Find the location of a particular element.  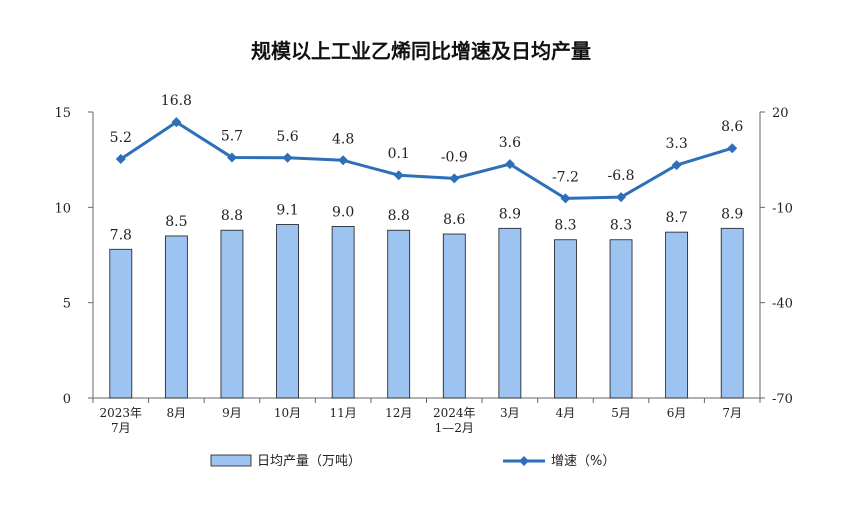

growth-line is located at coordinates (426, 160).